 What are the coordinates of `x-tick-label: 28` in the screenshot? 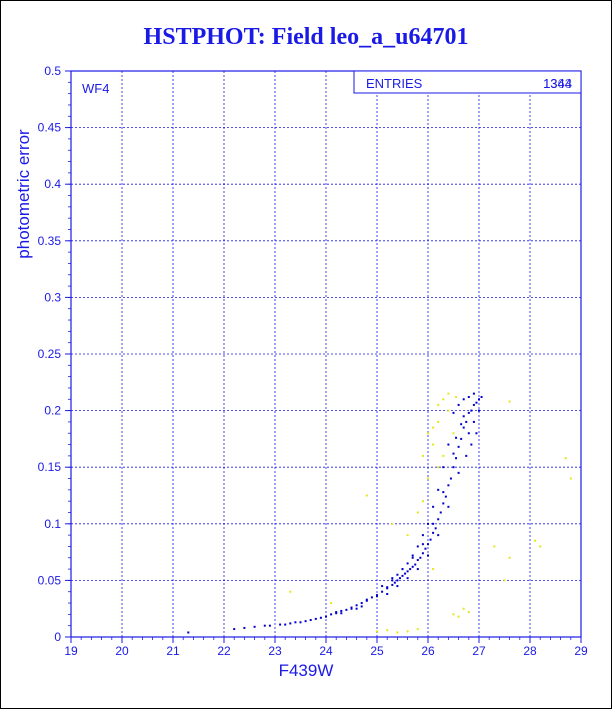 It's located at (530, 651).